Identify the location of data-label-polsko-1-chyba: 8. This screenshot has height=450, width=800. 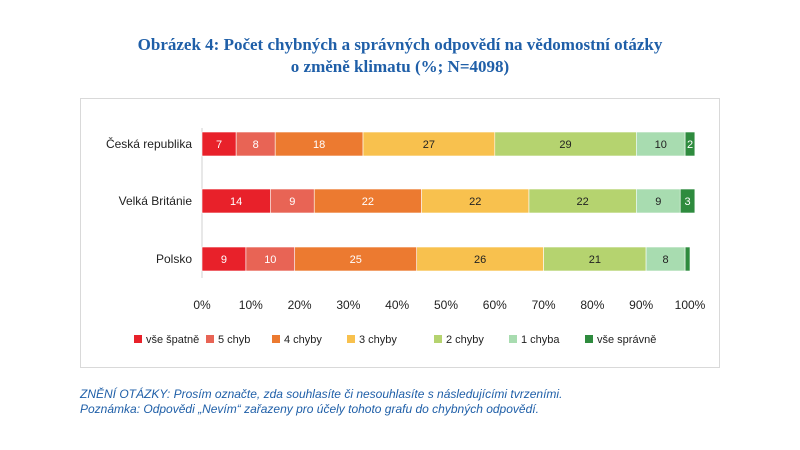
(666, 260).